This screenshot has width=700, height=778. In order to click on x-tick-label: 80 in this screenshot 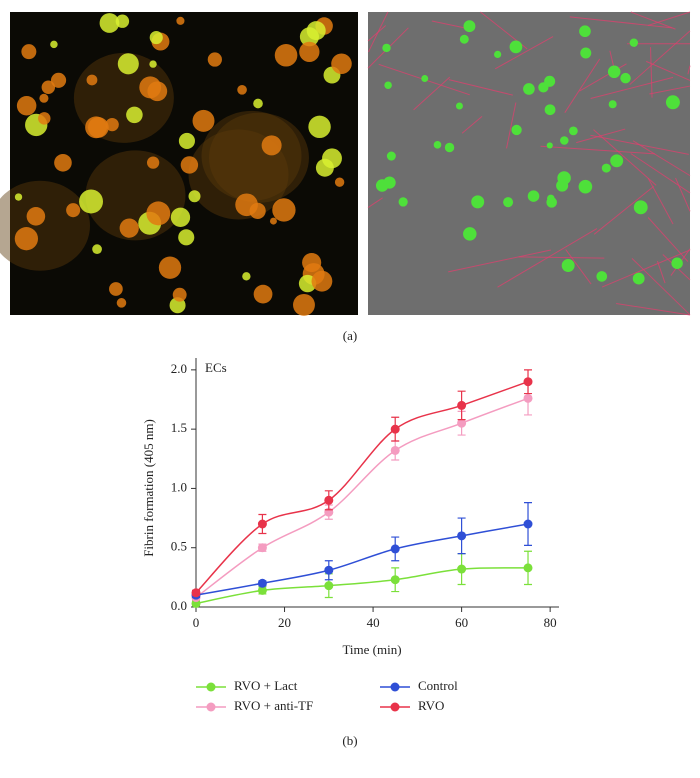, I will do `click(550, 622)`.